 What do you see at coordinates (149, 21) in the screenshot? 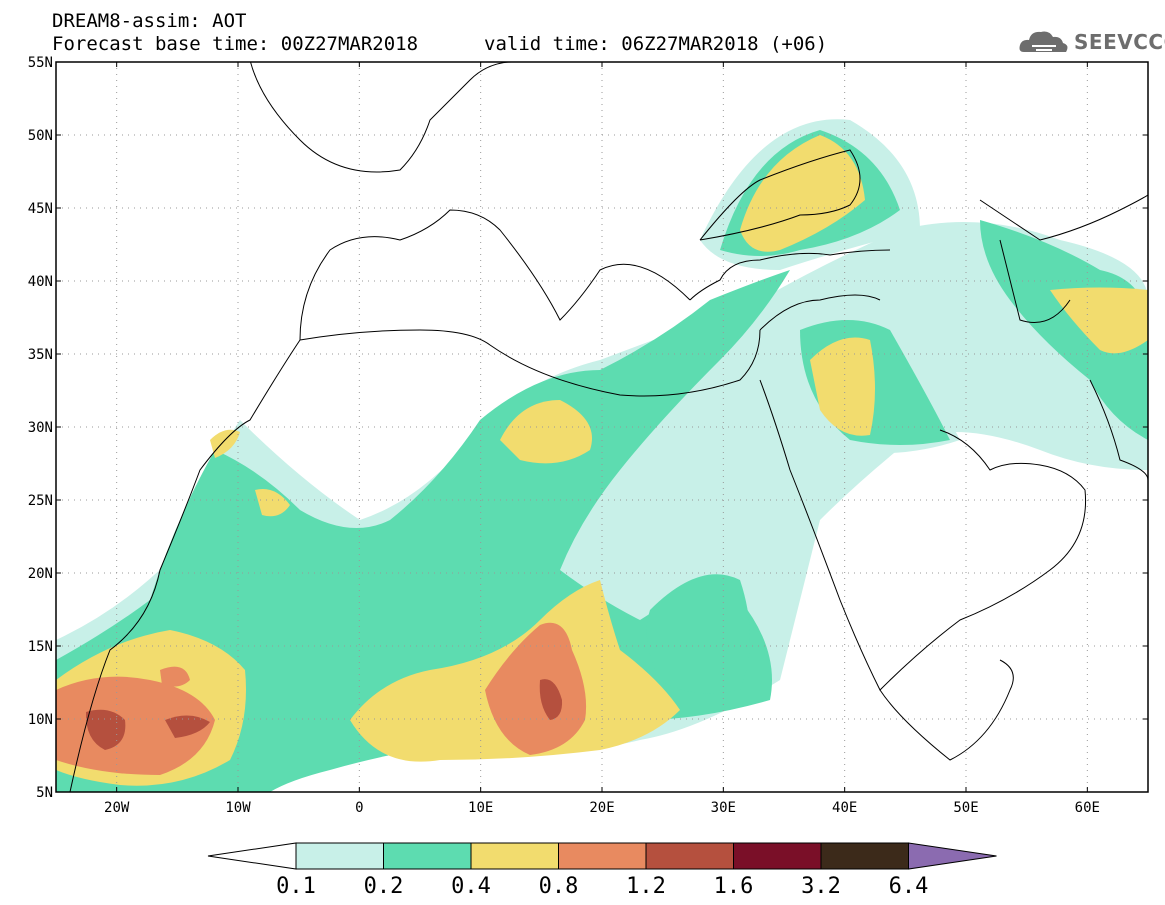
I see `map-title: DREAM8-assim: AOT` at bounding box center [149, 21].